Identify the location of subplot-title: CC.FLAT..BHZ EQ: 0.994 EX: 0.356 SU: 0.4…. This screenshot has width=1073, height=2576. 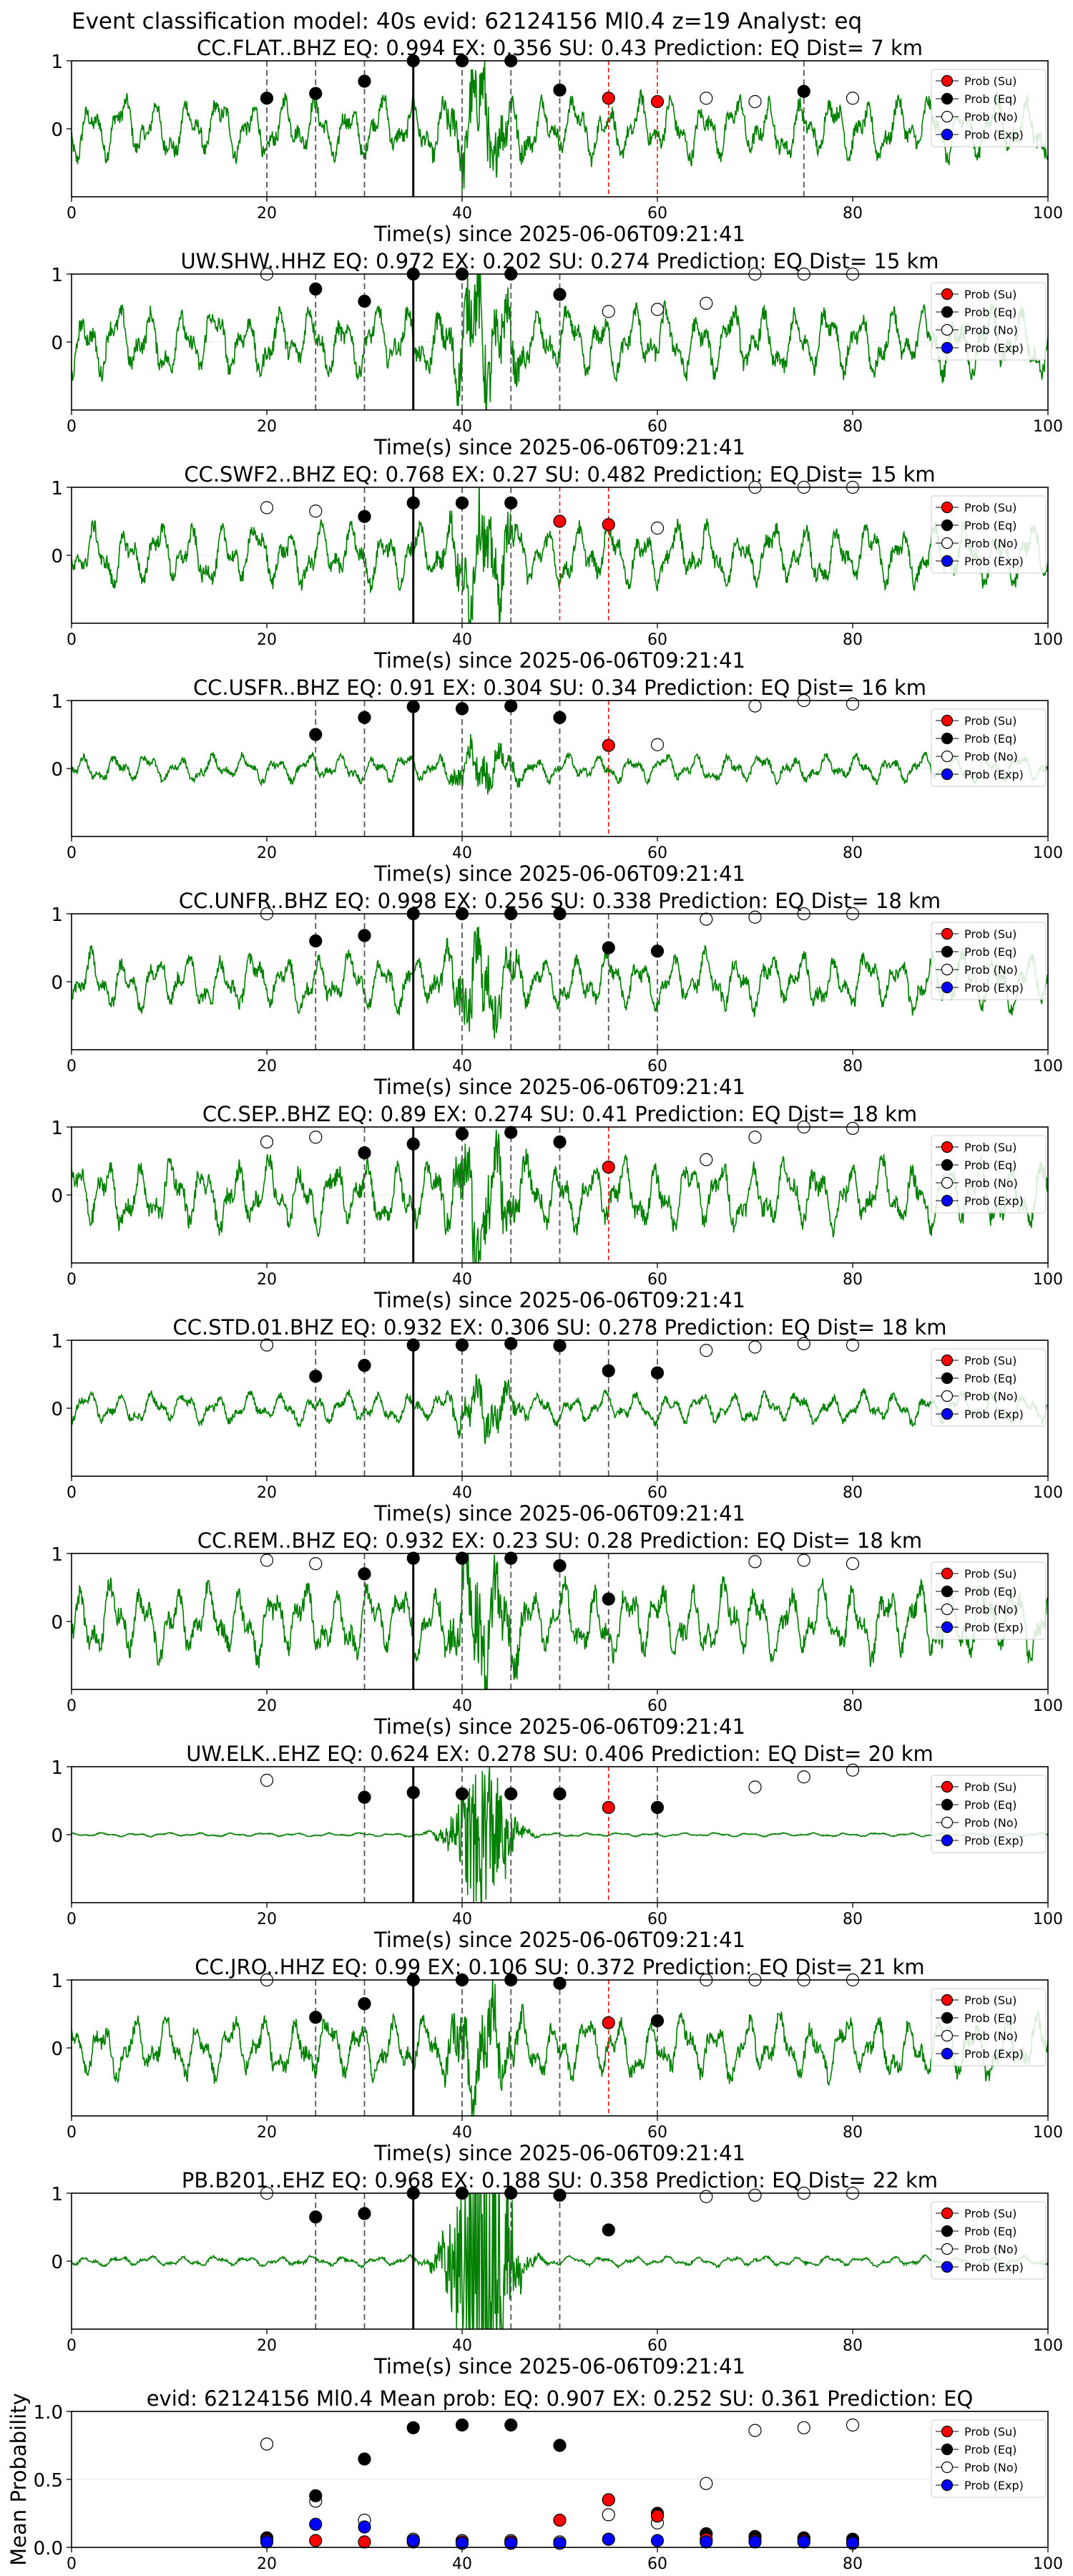
(560, 48).